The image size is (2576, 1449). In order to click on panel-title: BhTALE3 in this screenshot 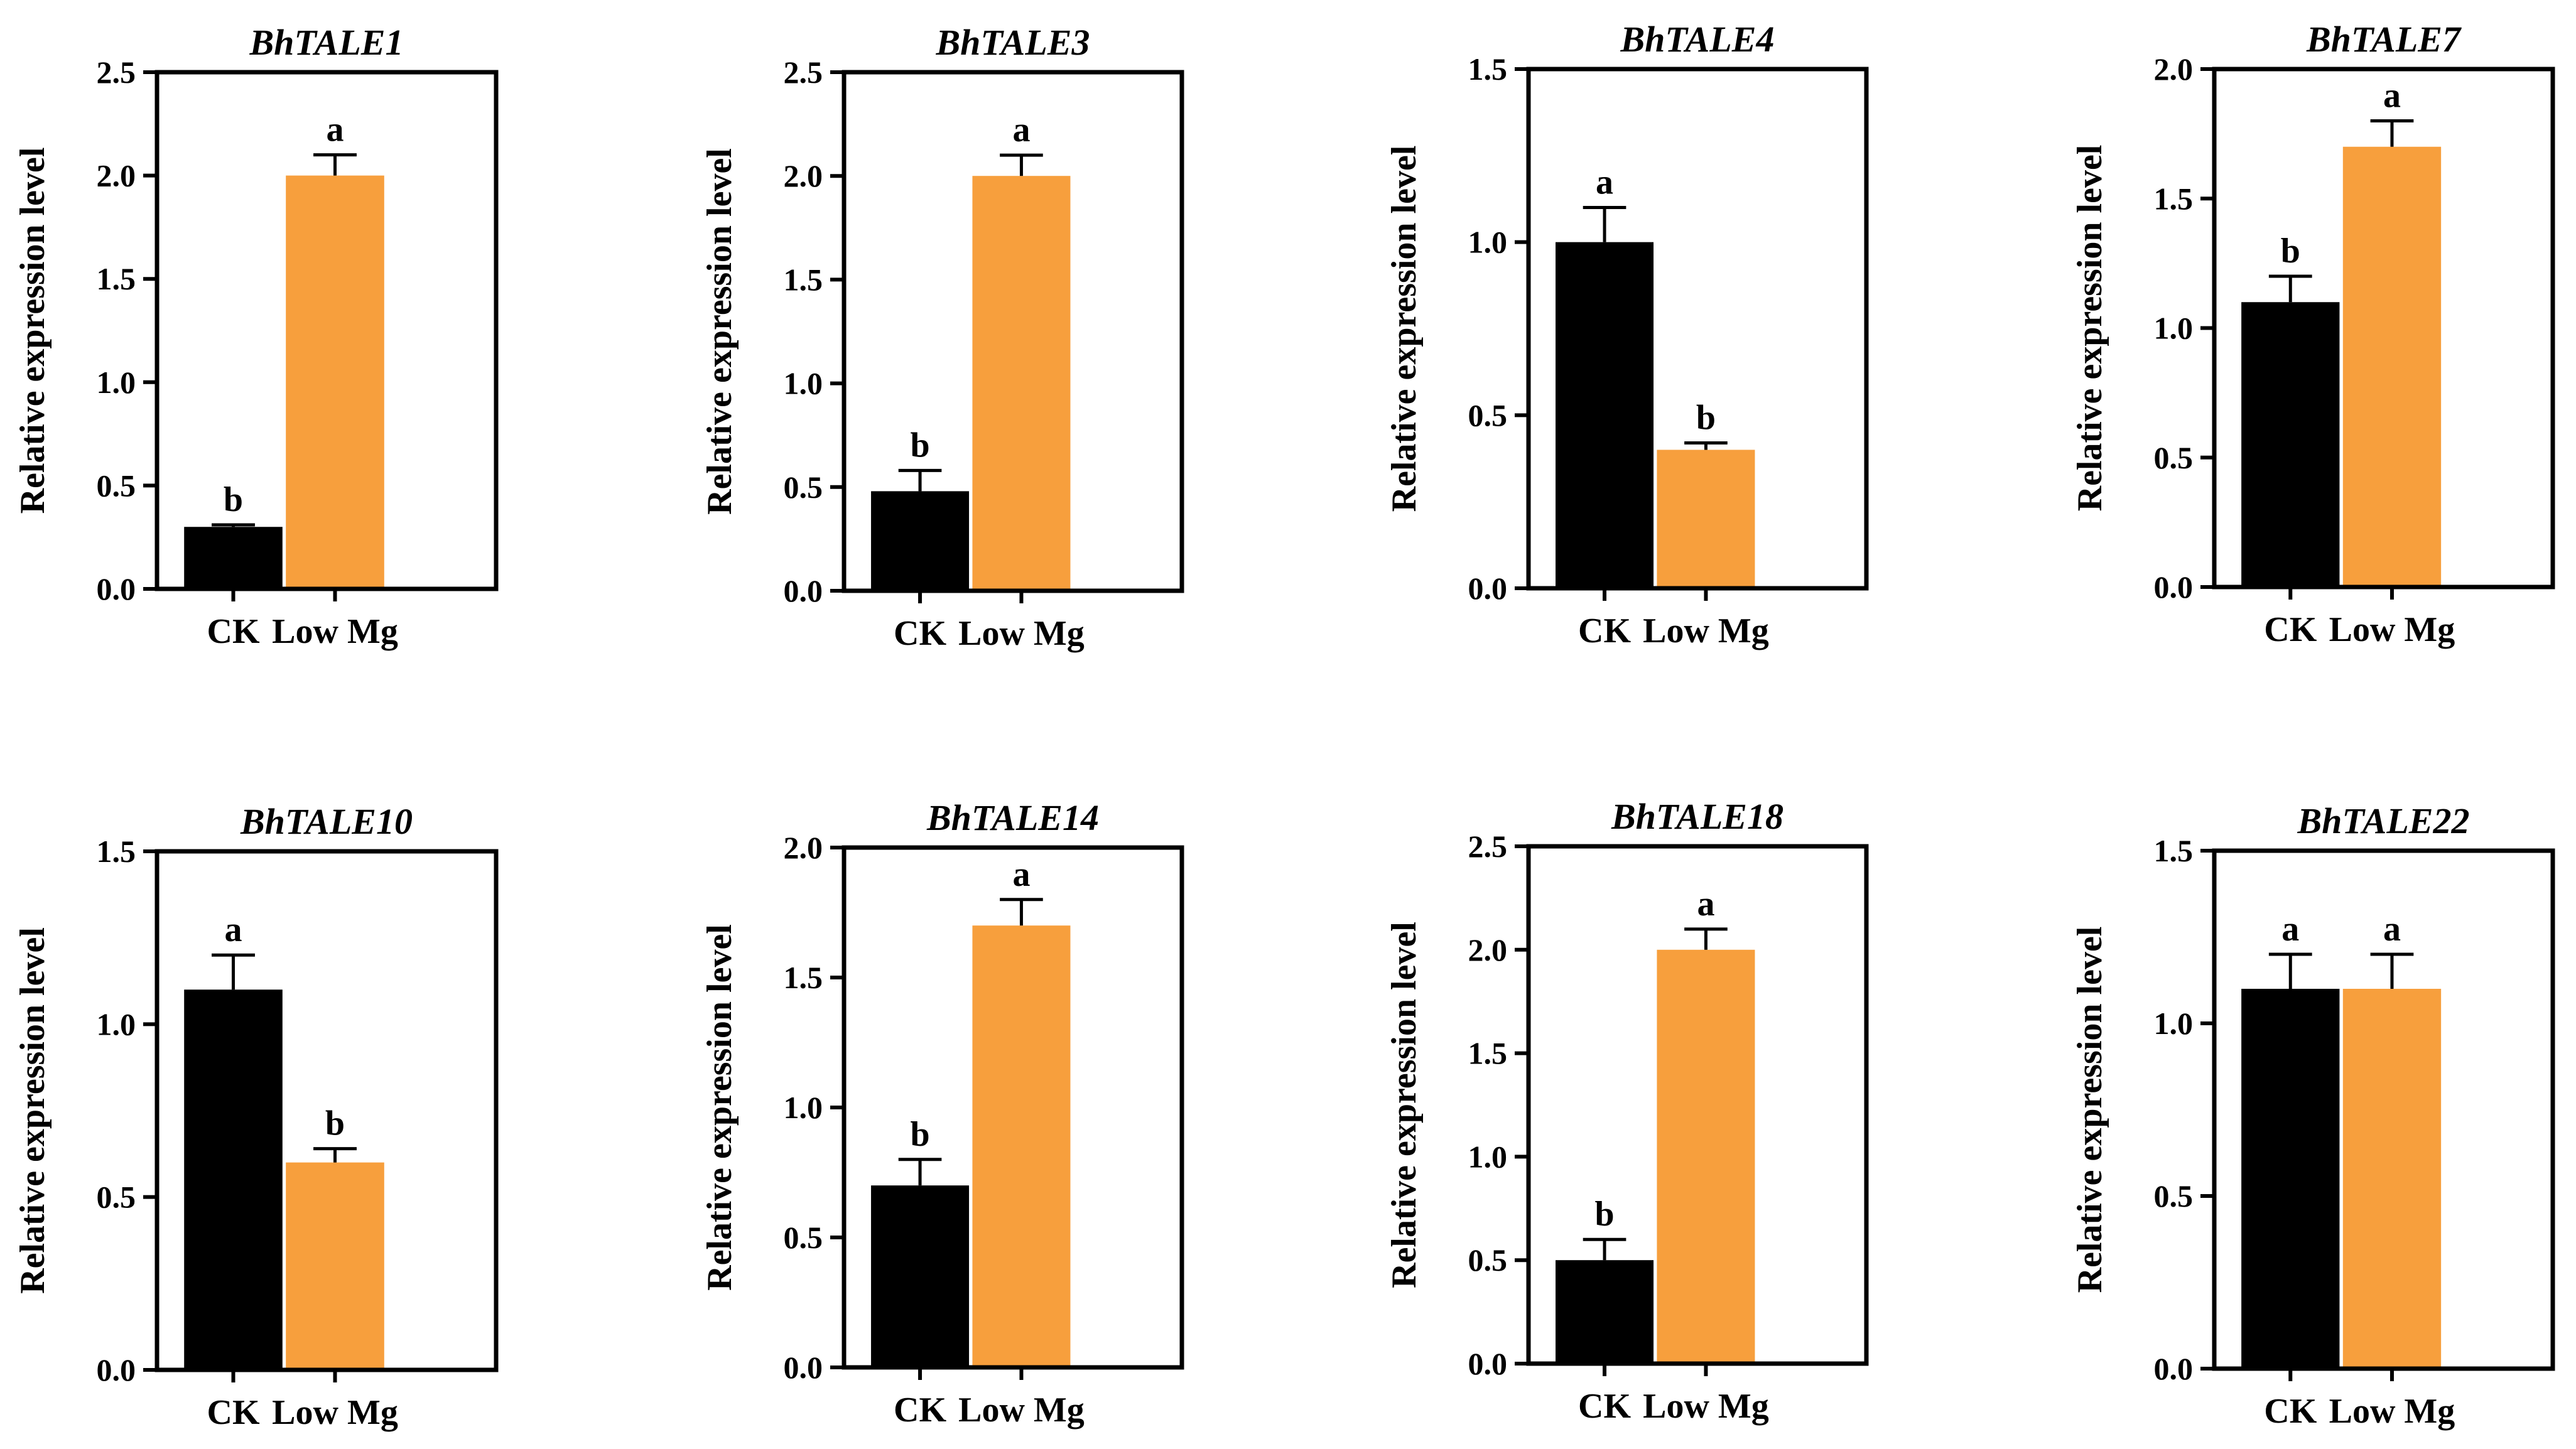, I will do `click(1013, 43)`.